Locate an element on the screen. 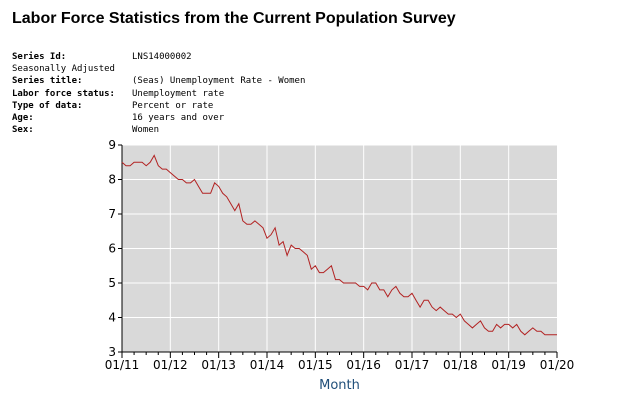 The height and width of the screenshot is (414, 621). x-tick-label: 01/16 is located at coordinates (363, 365).